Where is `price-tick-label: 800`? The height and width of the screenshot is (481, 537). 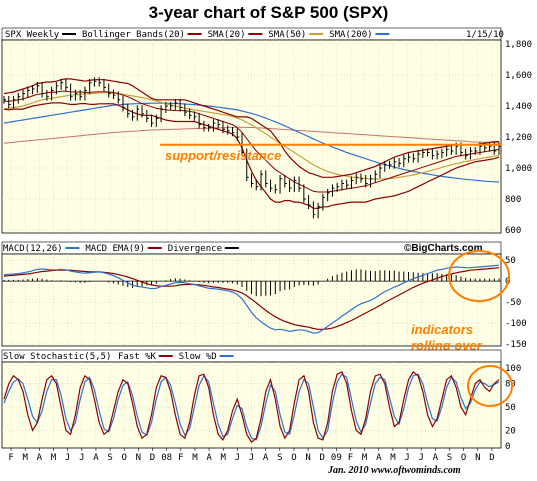 price-tick-label: 800 is located at coordinates (513, 200).